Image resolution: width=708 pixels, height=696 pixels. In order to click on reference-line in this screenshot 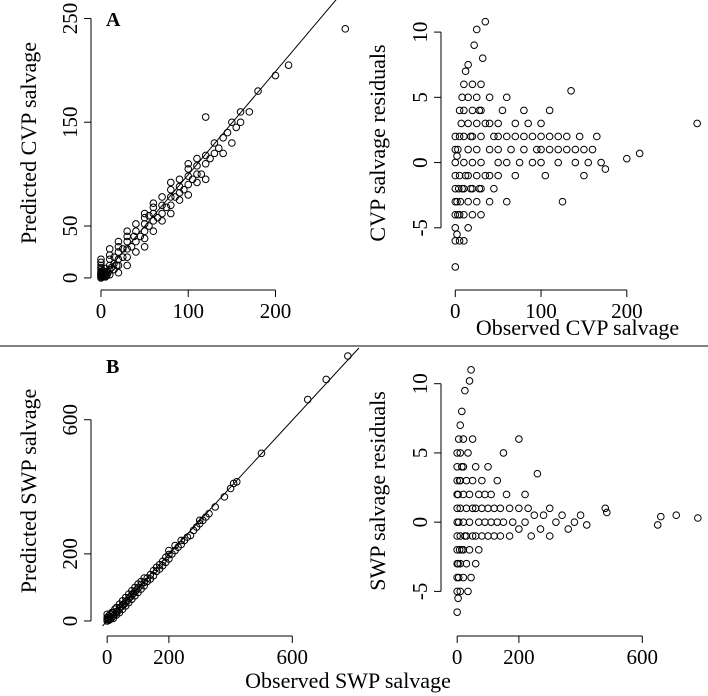, I will do `click(218, 139)`.